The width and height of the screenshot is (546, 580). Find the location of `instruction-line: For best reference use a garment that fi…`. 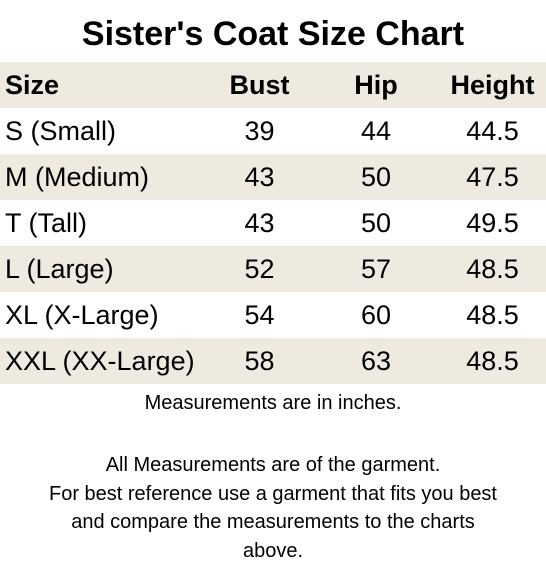

instruction-line: For best reference use a garment that fi… is located at coordinates (272, 493).